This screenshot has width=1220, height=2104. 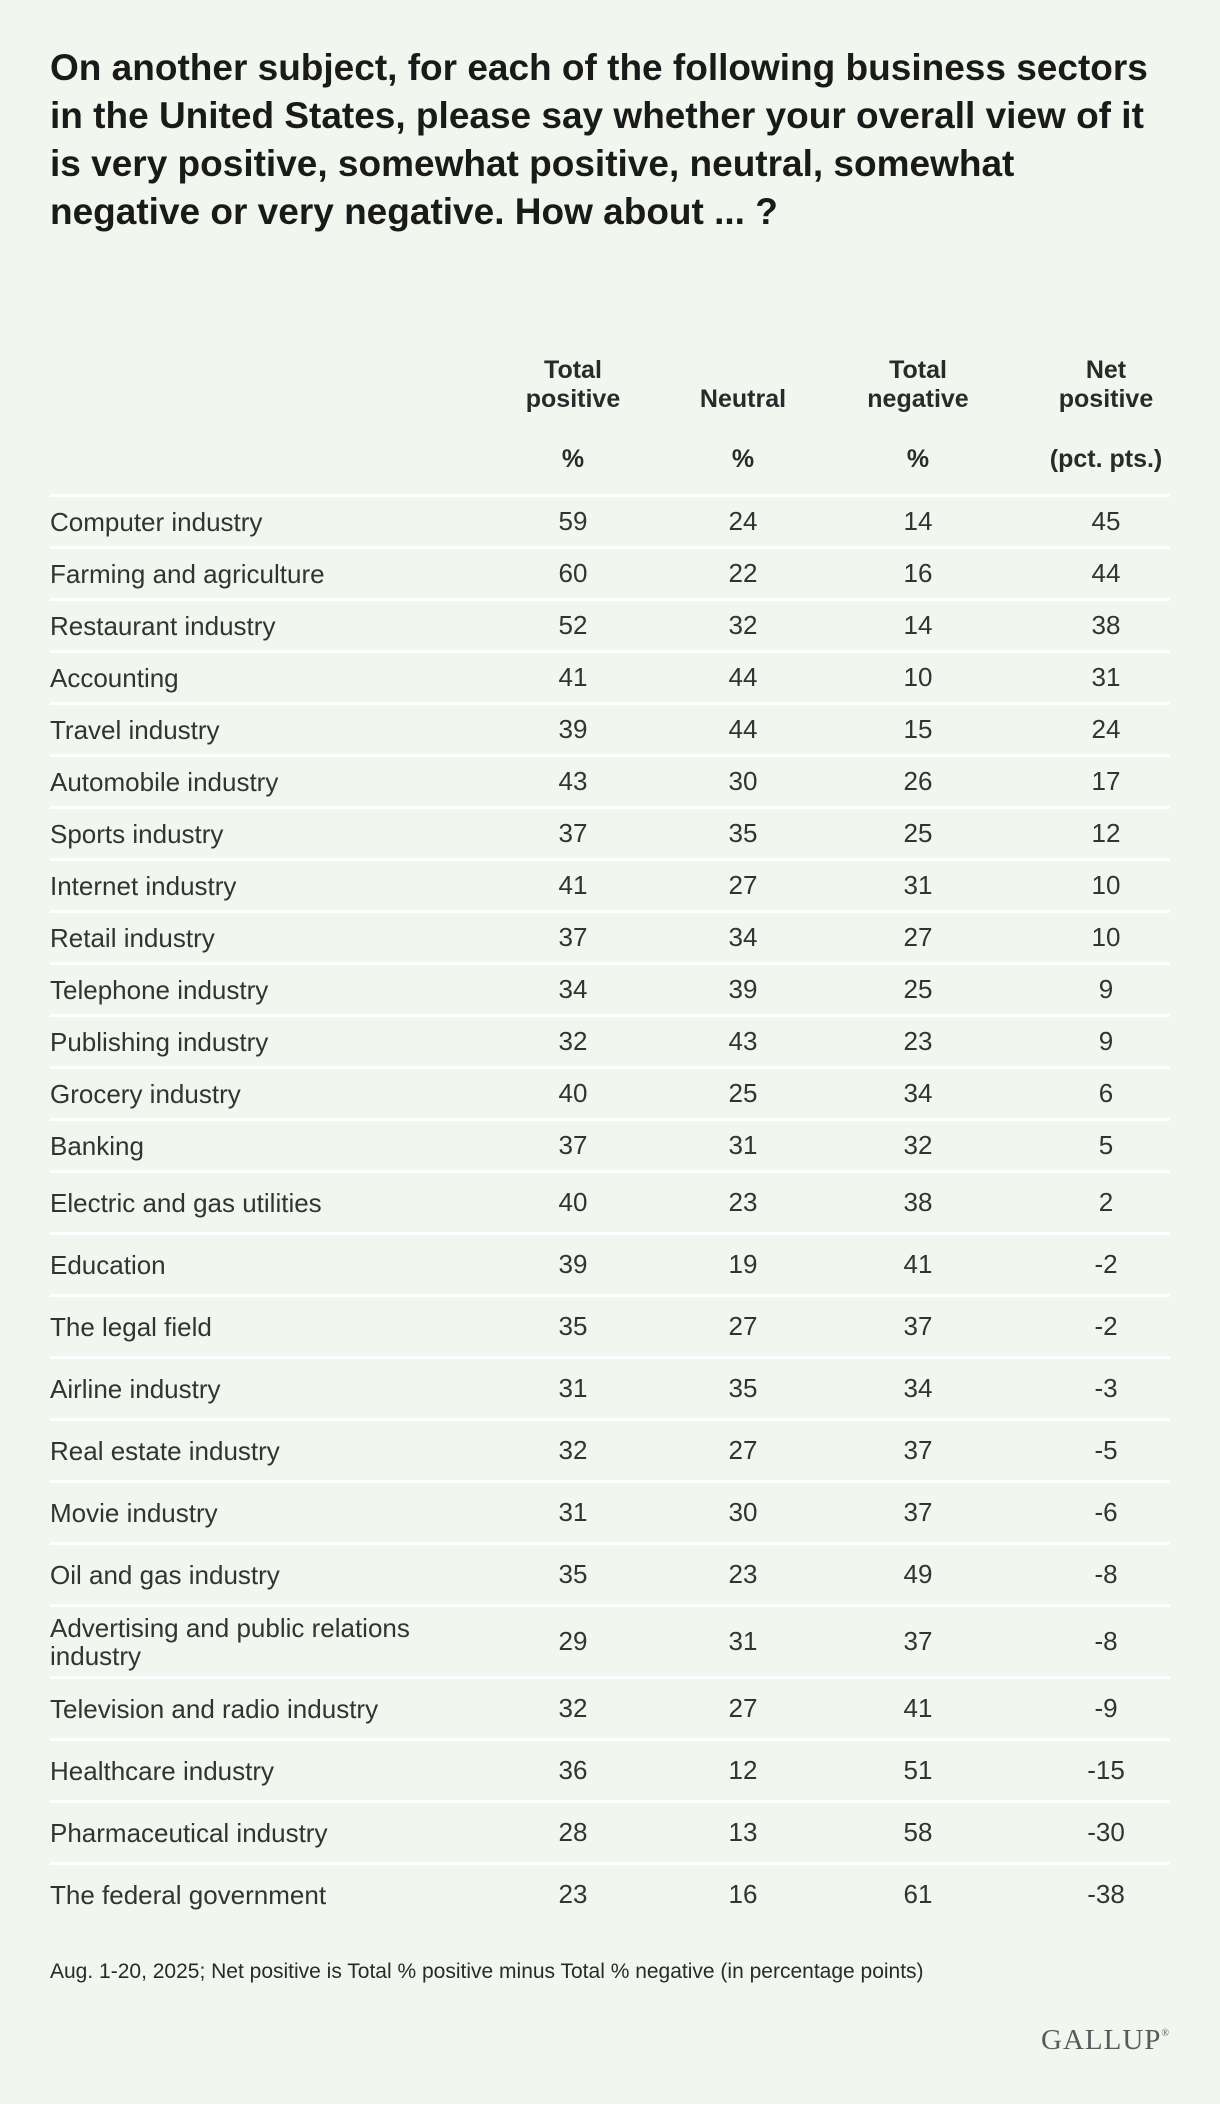 I want to click on value-net-positive: 31, so click(x=1106, y=677).